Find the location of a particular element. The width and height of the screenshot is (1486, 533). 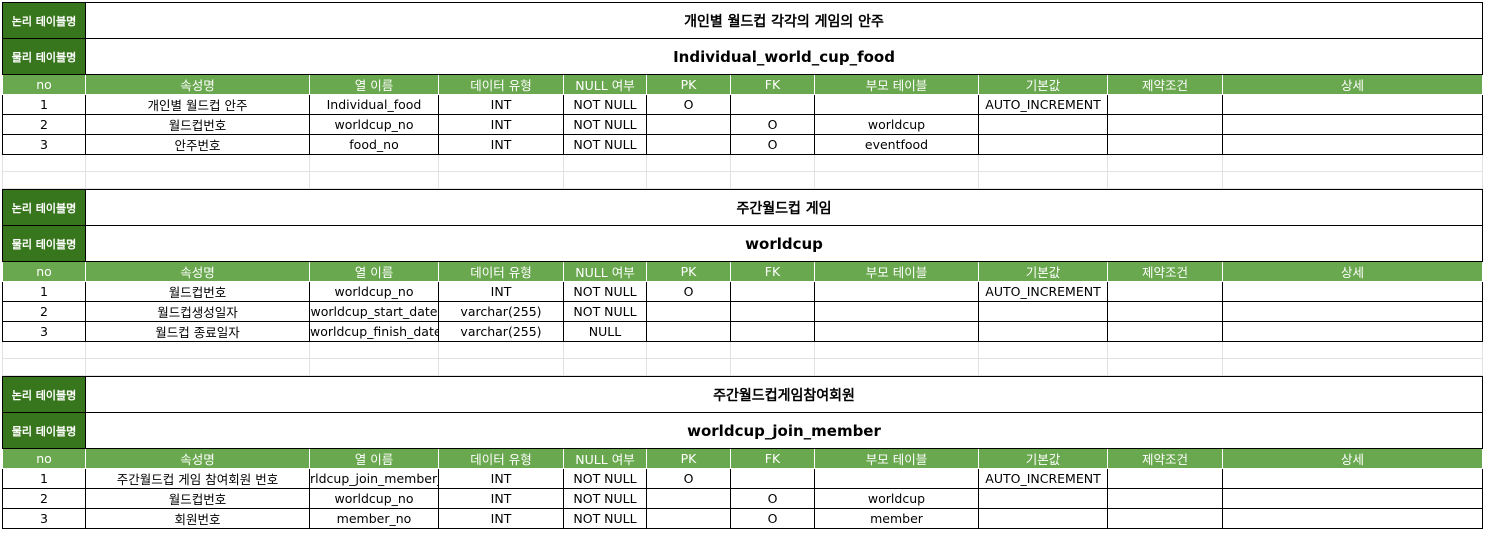

cell-attribute: 월드컵 종료일자 is located at coordinates (197, 331).